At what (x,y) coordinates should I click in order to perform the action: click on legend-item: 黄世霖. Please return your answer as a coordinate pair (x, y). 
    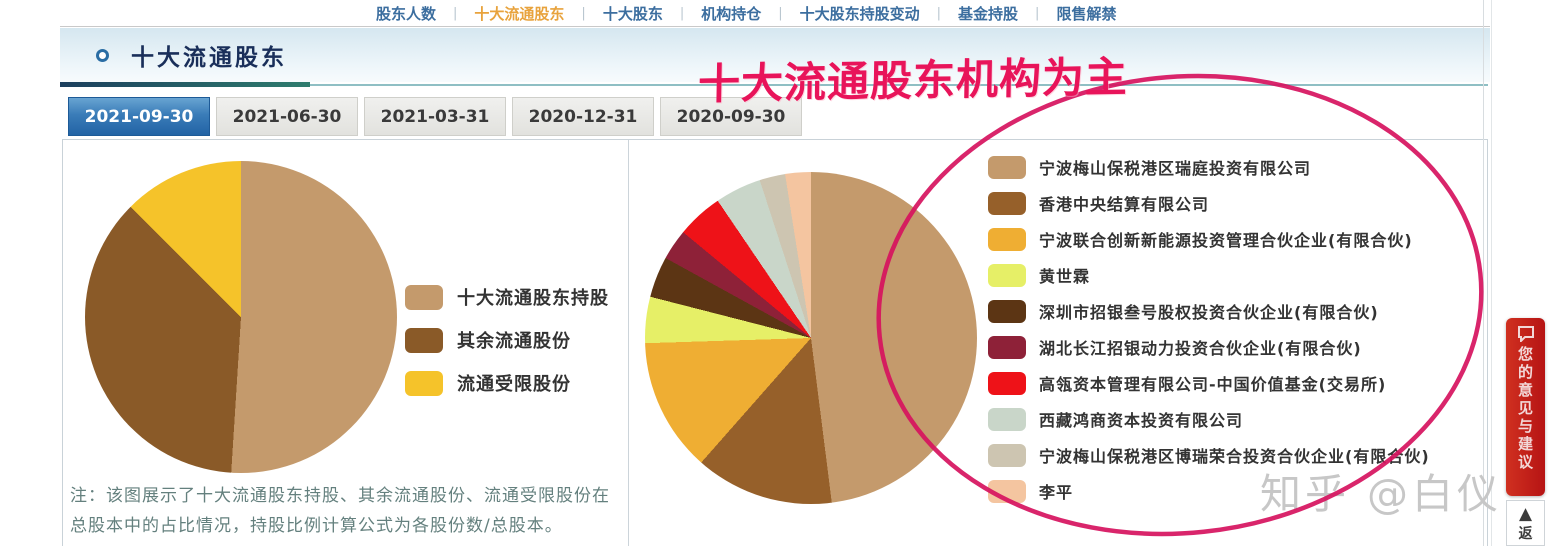
    Looking at the image, I should click on (1209, 275).